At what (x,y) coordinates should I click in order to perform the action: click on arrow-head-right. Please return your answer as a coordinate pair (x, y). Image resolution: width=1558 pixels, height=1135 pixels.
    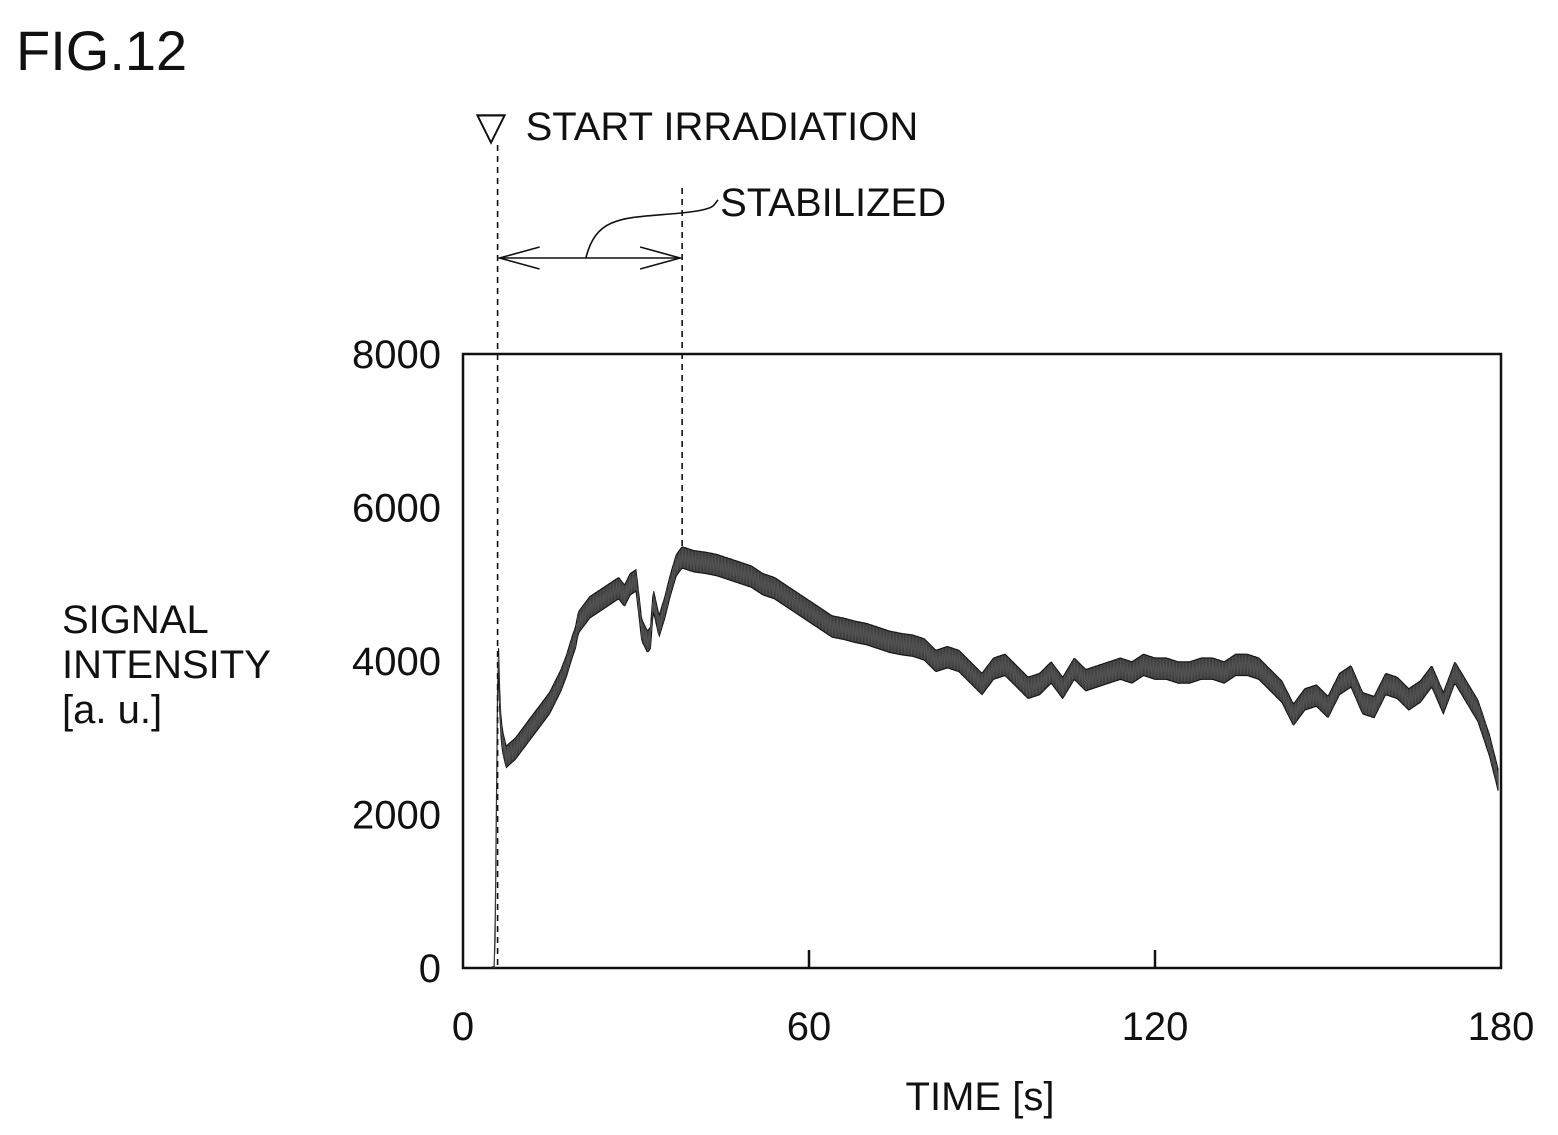
    Looking at the image, I should click on (661, 258).